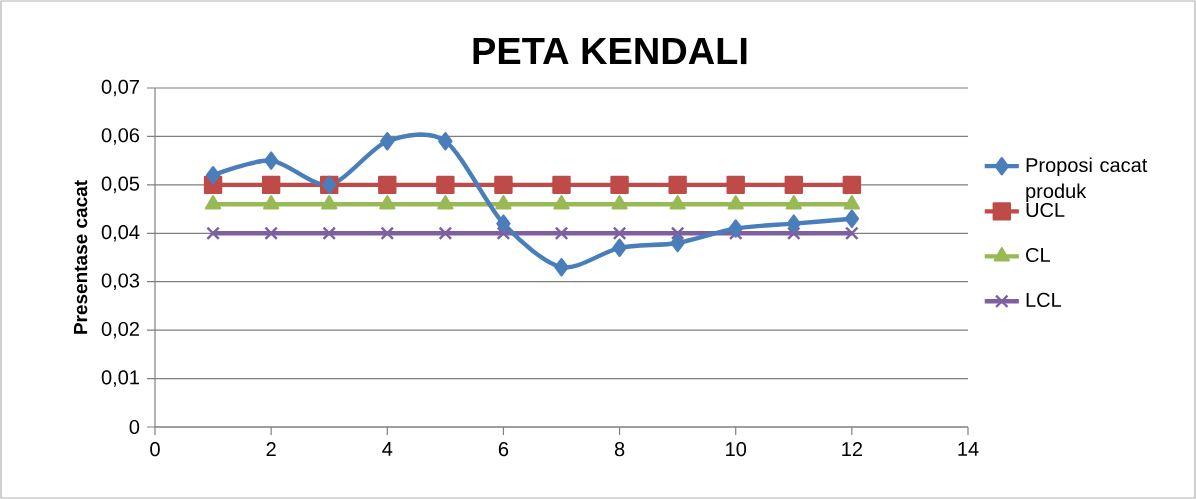 The image size is (1196, 499). I want to click on y-axis-title: Presentase cacat, so click(81, 257).